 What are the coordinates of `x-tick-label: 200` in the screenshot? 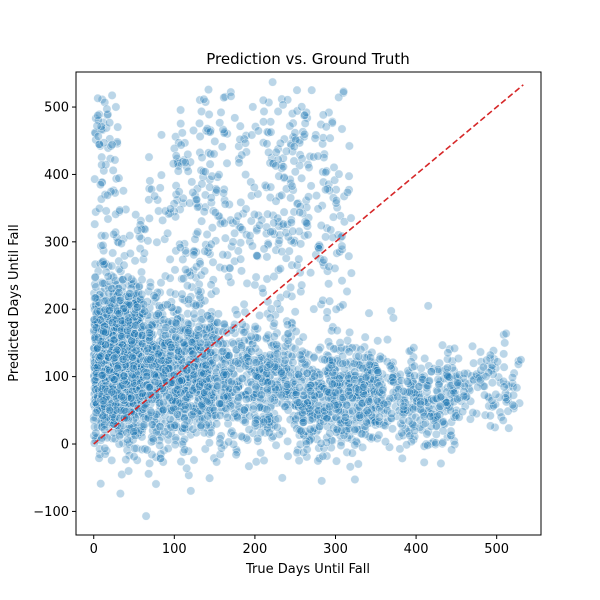 It's located at (254, 549).